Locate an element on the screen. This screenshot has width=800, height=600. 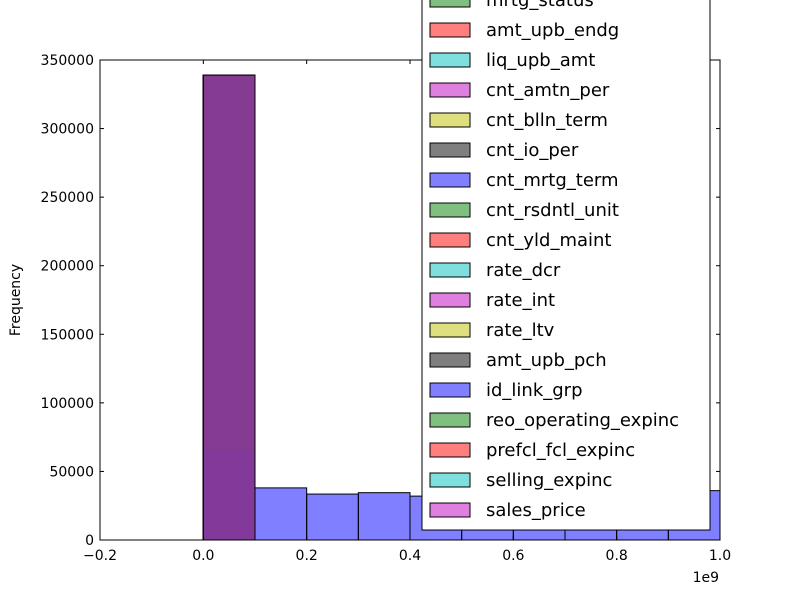
y-tick-label: 150000 is located at coordinates (67, 335).